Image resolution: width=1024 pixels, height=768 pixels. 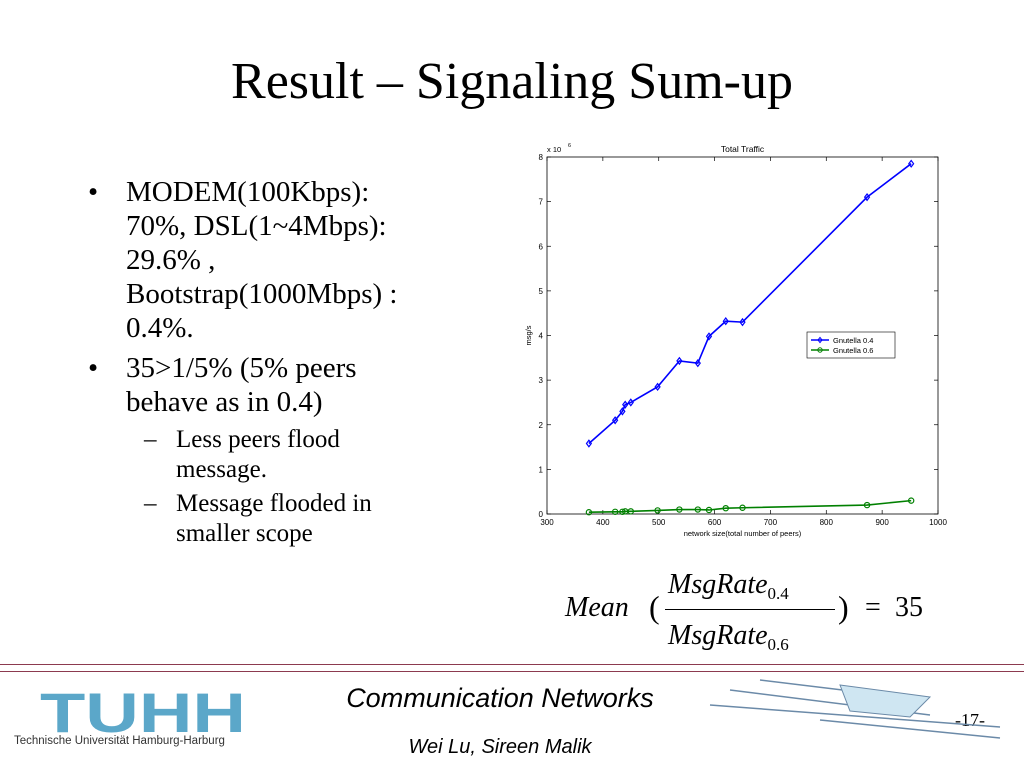 I want to click on decorative-plane-shape, so click(x=885, y=701).